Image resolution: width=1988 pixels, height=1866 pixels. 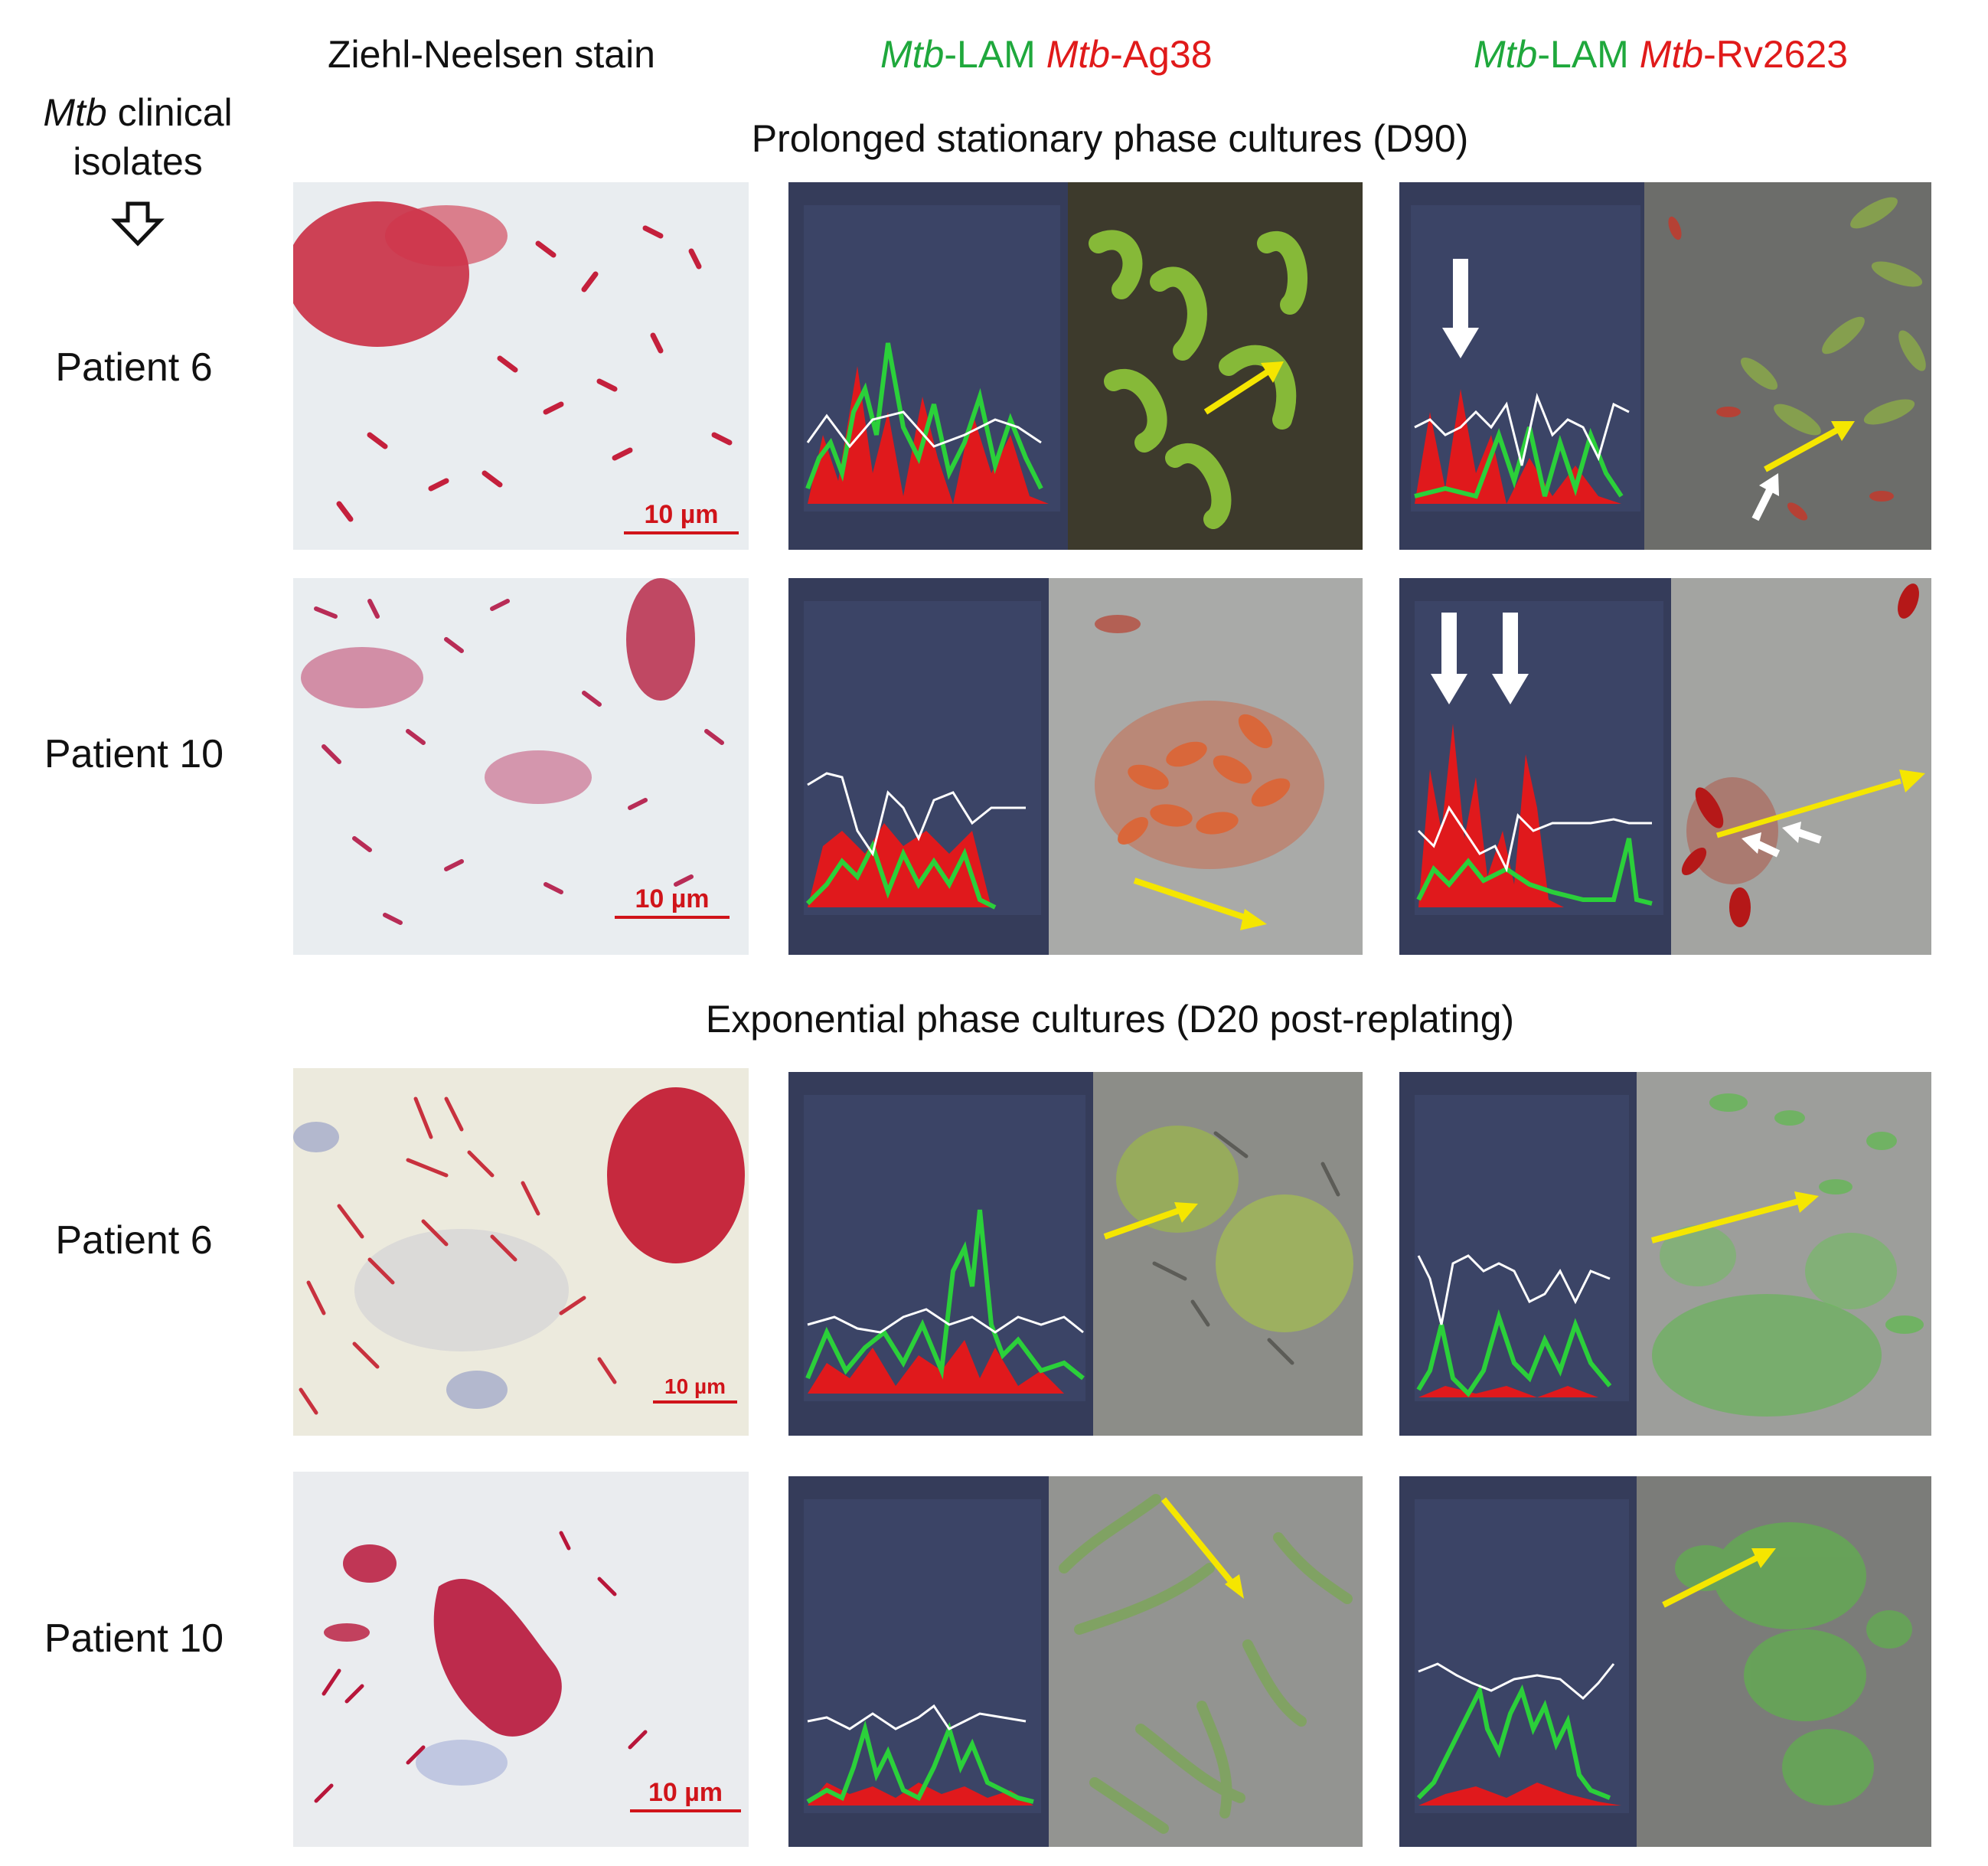 What do you see at coordinates (521, 366) in the screenshot?
I see `zn-image-row1: 10 µm` at bounding box center [521, 366].